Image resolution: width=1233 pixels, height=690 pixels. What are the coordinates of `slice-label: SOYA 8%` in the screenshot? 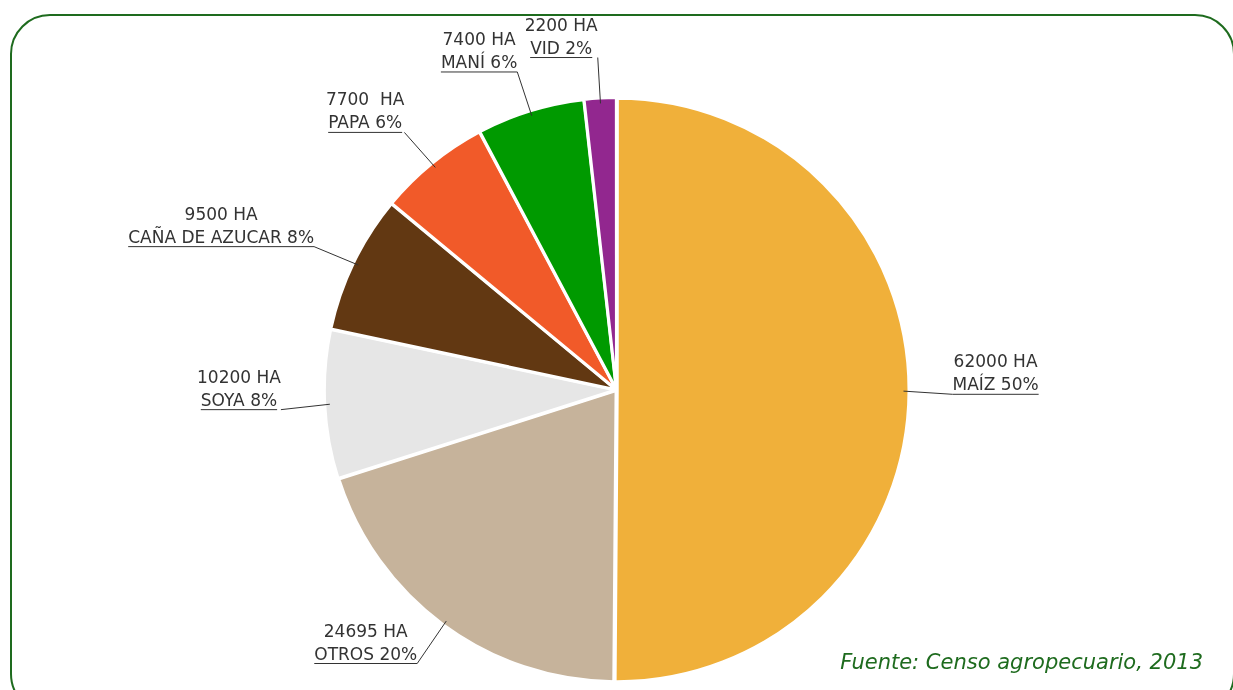 It's located at (239, 399).